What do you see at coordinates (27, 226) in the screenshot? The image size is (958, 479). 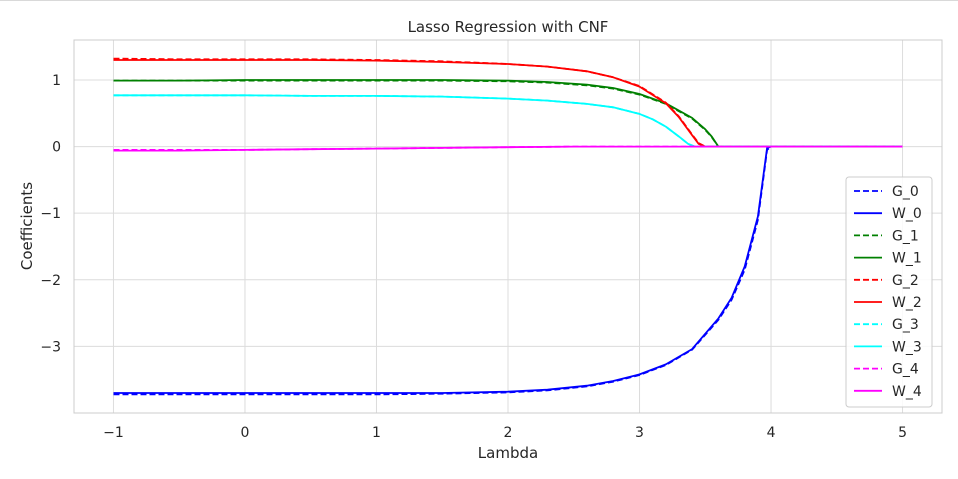 I see `y-axis-label: Coefficients` at bounding box center [27, 226].